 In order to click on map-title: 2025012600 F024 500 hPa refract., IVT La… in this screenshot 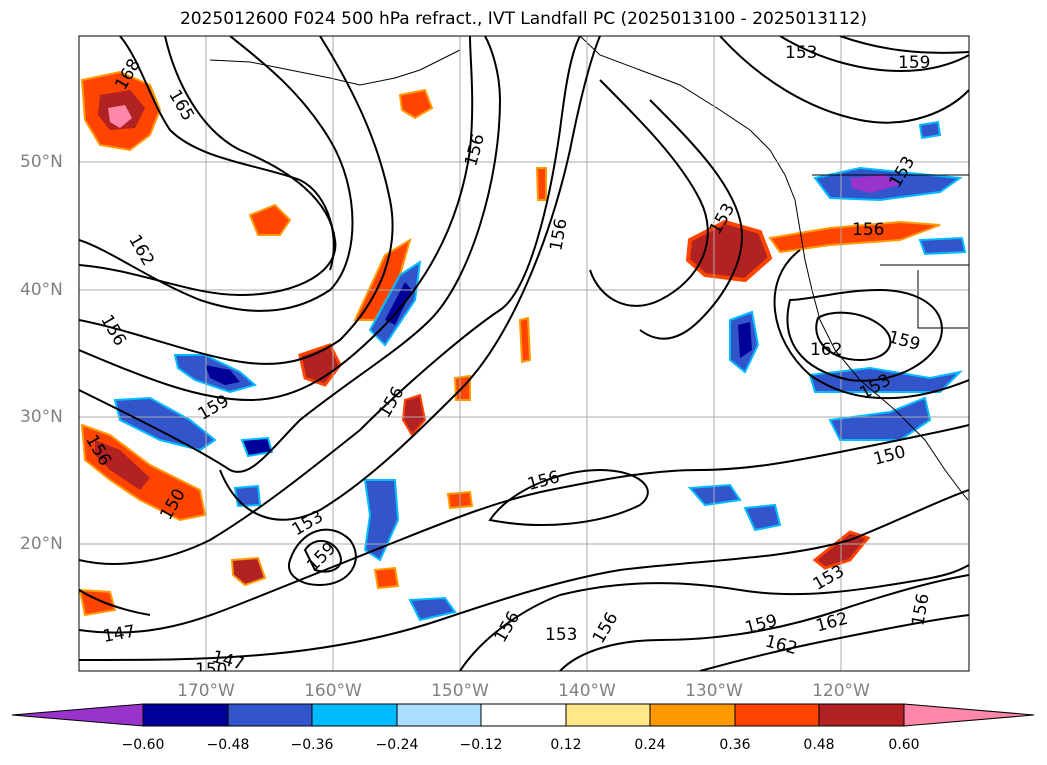, I will do `click(523, 19)`.